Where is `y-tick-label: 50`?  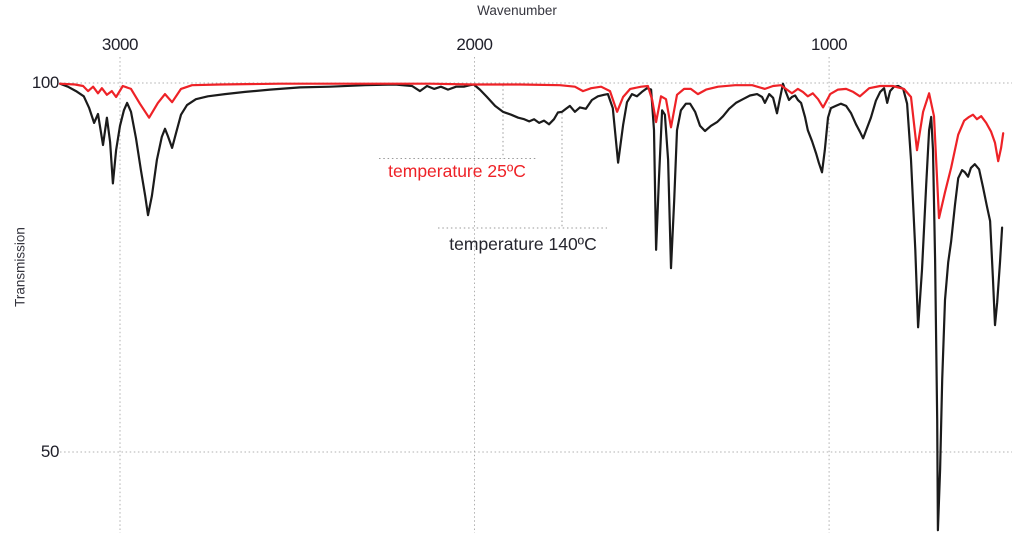 y-tick-label: 50 is located at coordinates (50, 451).